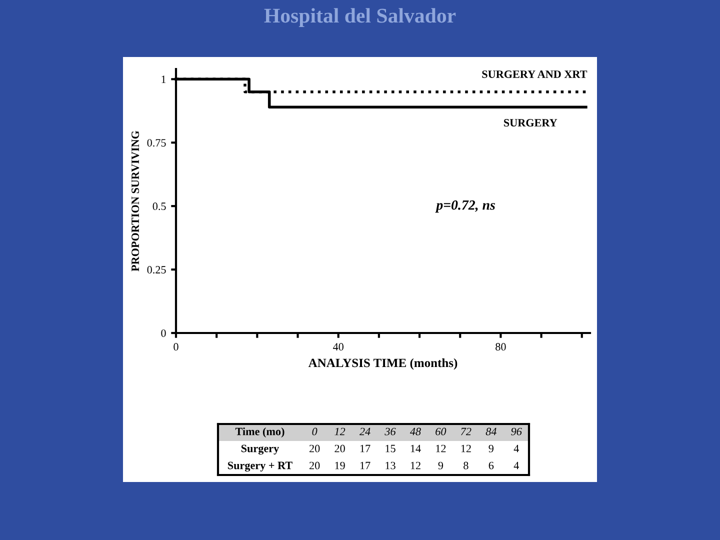  What do you see at coordinates (156, 143) in the screenshot?
I see `y-tick-label: 0.75` at bounding box center [156, 143].